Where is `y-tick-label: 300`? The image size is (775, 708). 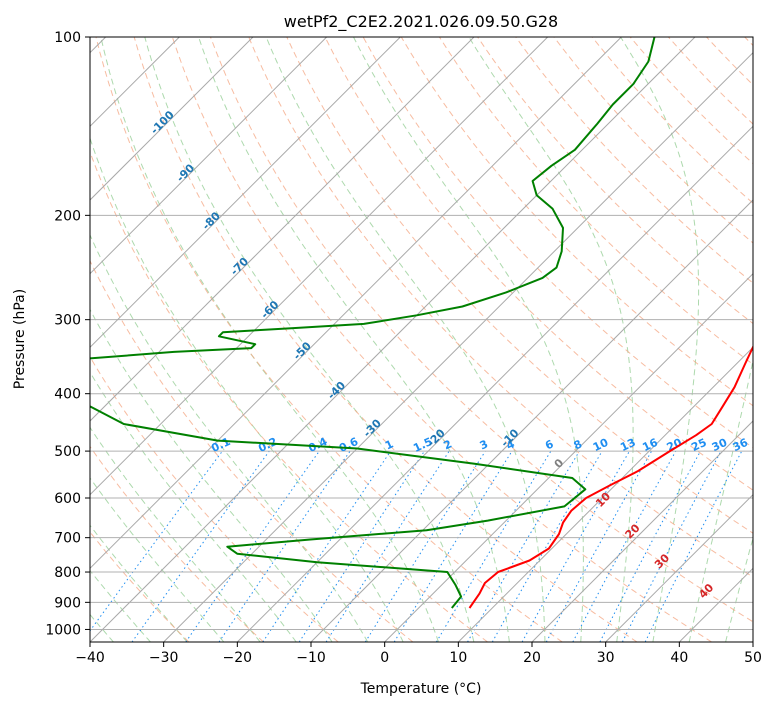
y-tick-label: 300 is located at coordinates (67, 321).